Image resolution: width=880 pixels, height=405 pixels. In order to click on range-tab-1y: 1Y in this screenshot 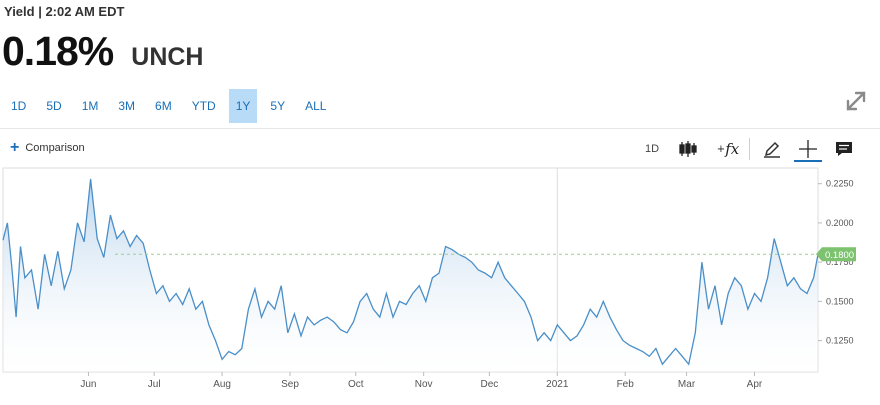, I will do `click(243, 106)`.